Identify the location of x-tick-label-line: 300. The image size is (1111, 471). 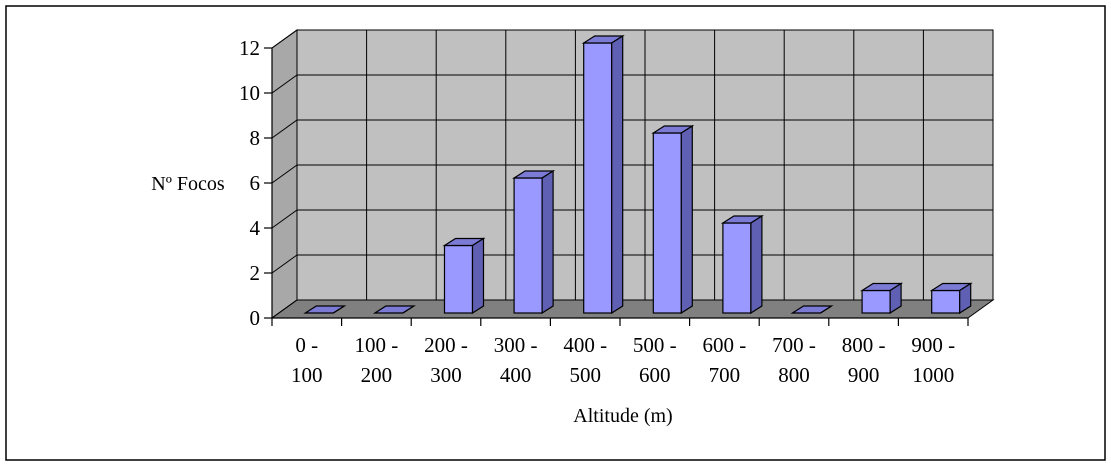
(446, 375).